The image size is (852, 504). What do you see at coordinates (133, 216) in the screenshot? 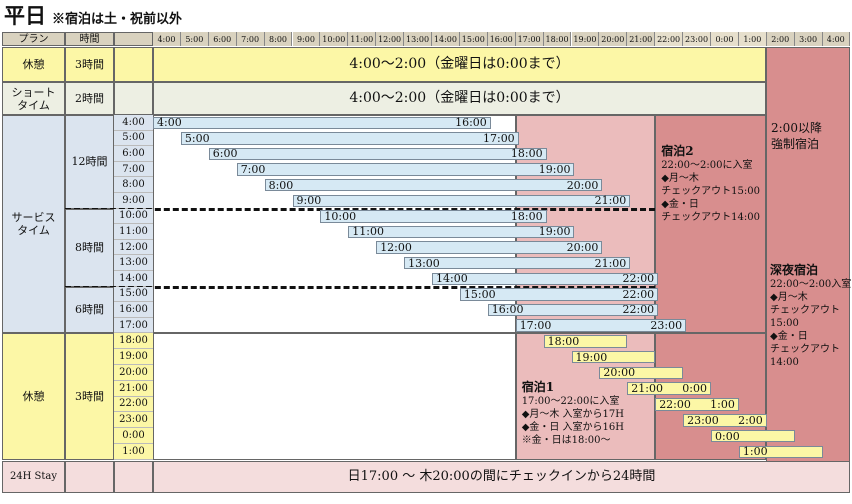
I see `row-start-time: 10:00` at bounding box center [133, 216].